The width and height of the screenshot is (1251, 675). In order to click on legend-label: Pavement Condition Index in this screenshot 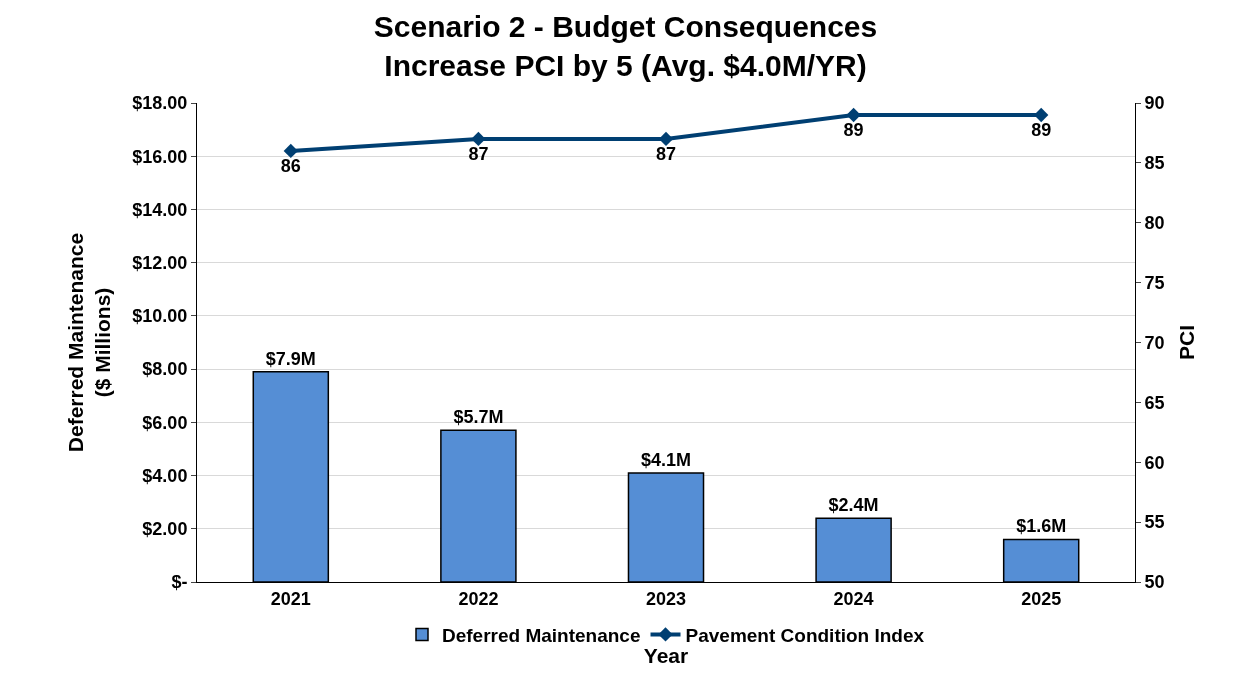, I will do `click(805, 635)`.